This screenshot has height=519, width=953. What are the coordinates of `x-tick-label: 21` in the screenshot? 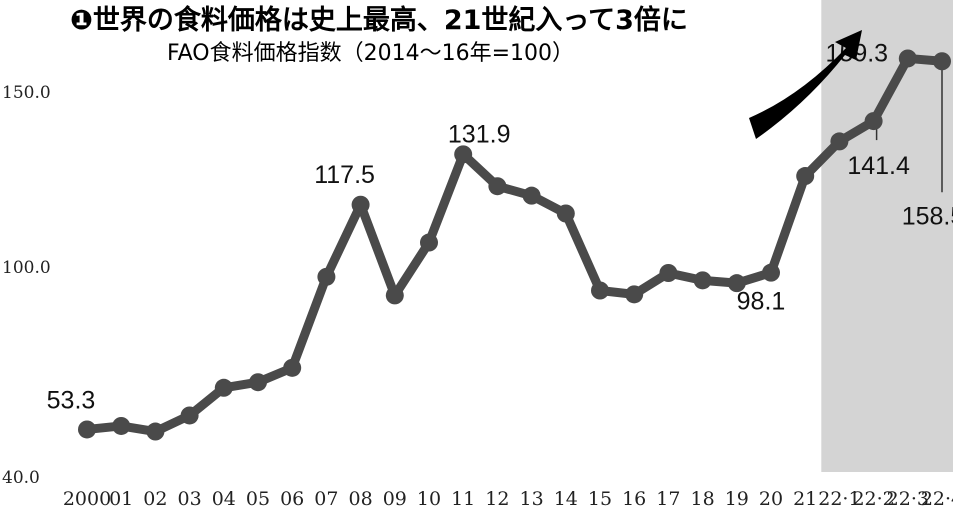 It's located at (805, 499).